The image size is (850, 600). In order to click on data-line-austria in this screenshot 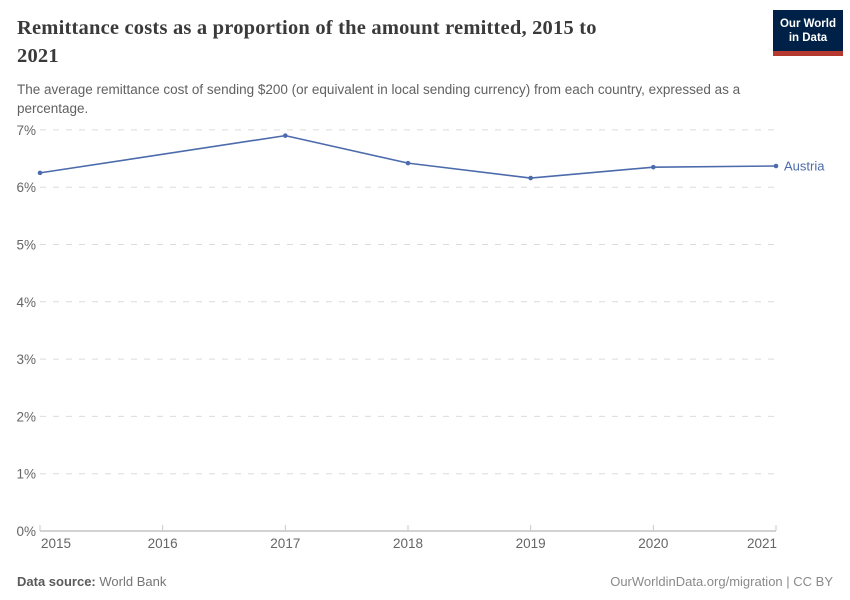, I will do `click(408, 156)`.